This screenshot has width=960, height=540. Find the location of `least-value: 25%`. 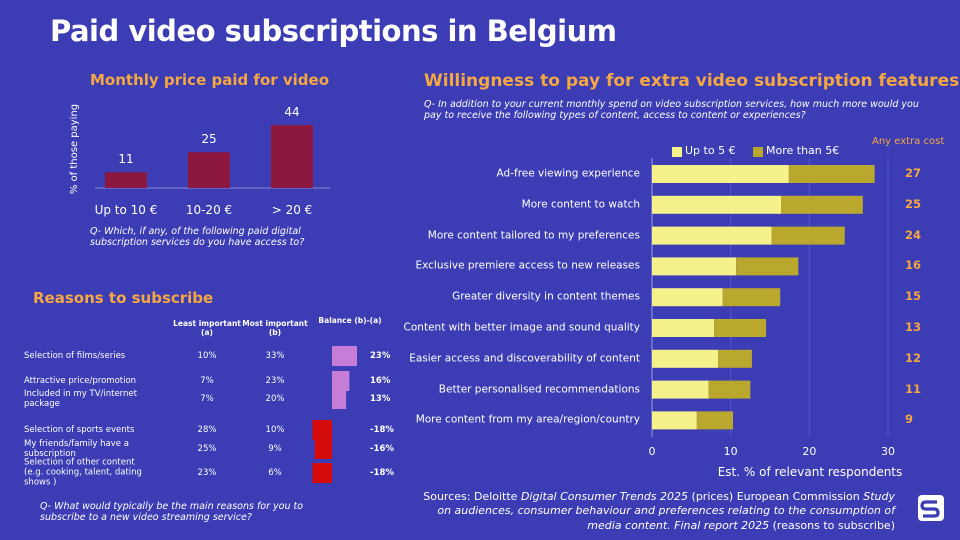

least-value: 25% is located at coordinates (207, 448).